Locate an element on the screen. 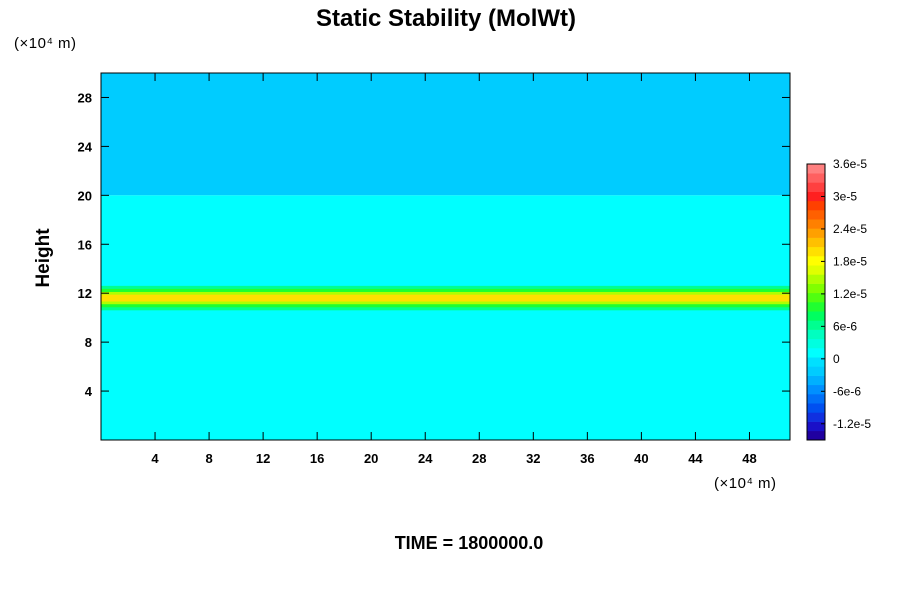  y-tick-label: 8 is located at coordinates (88, 342).